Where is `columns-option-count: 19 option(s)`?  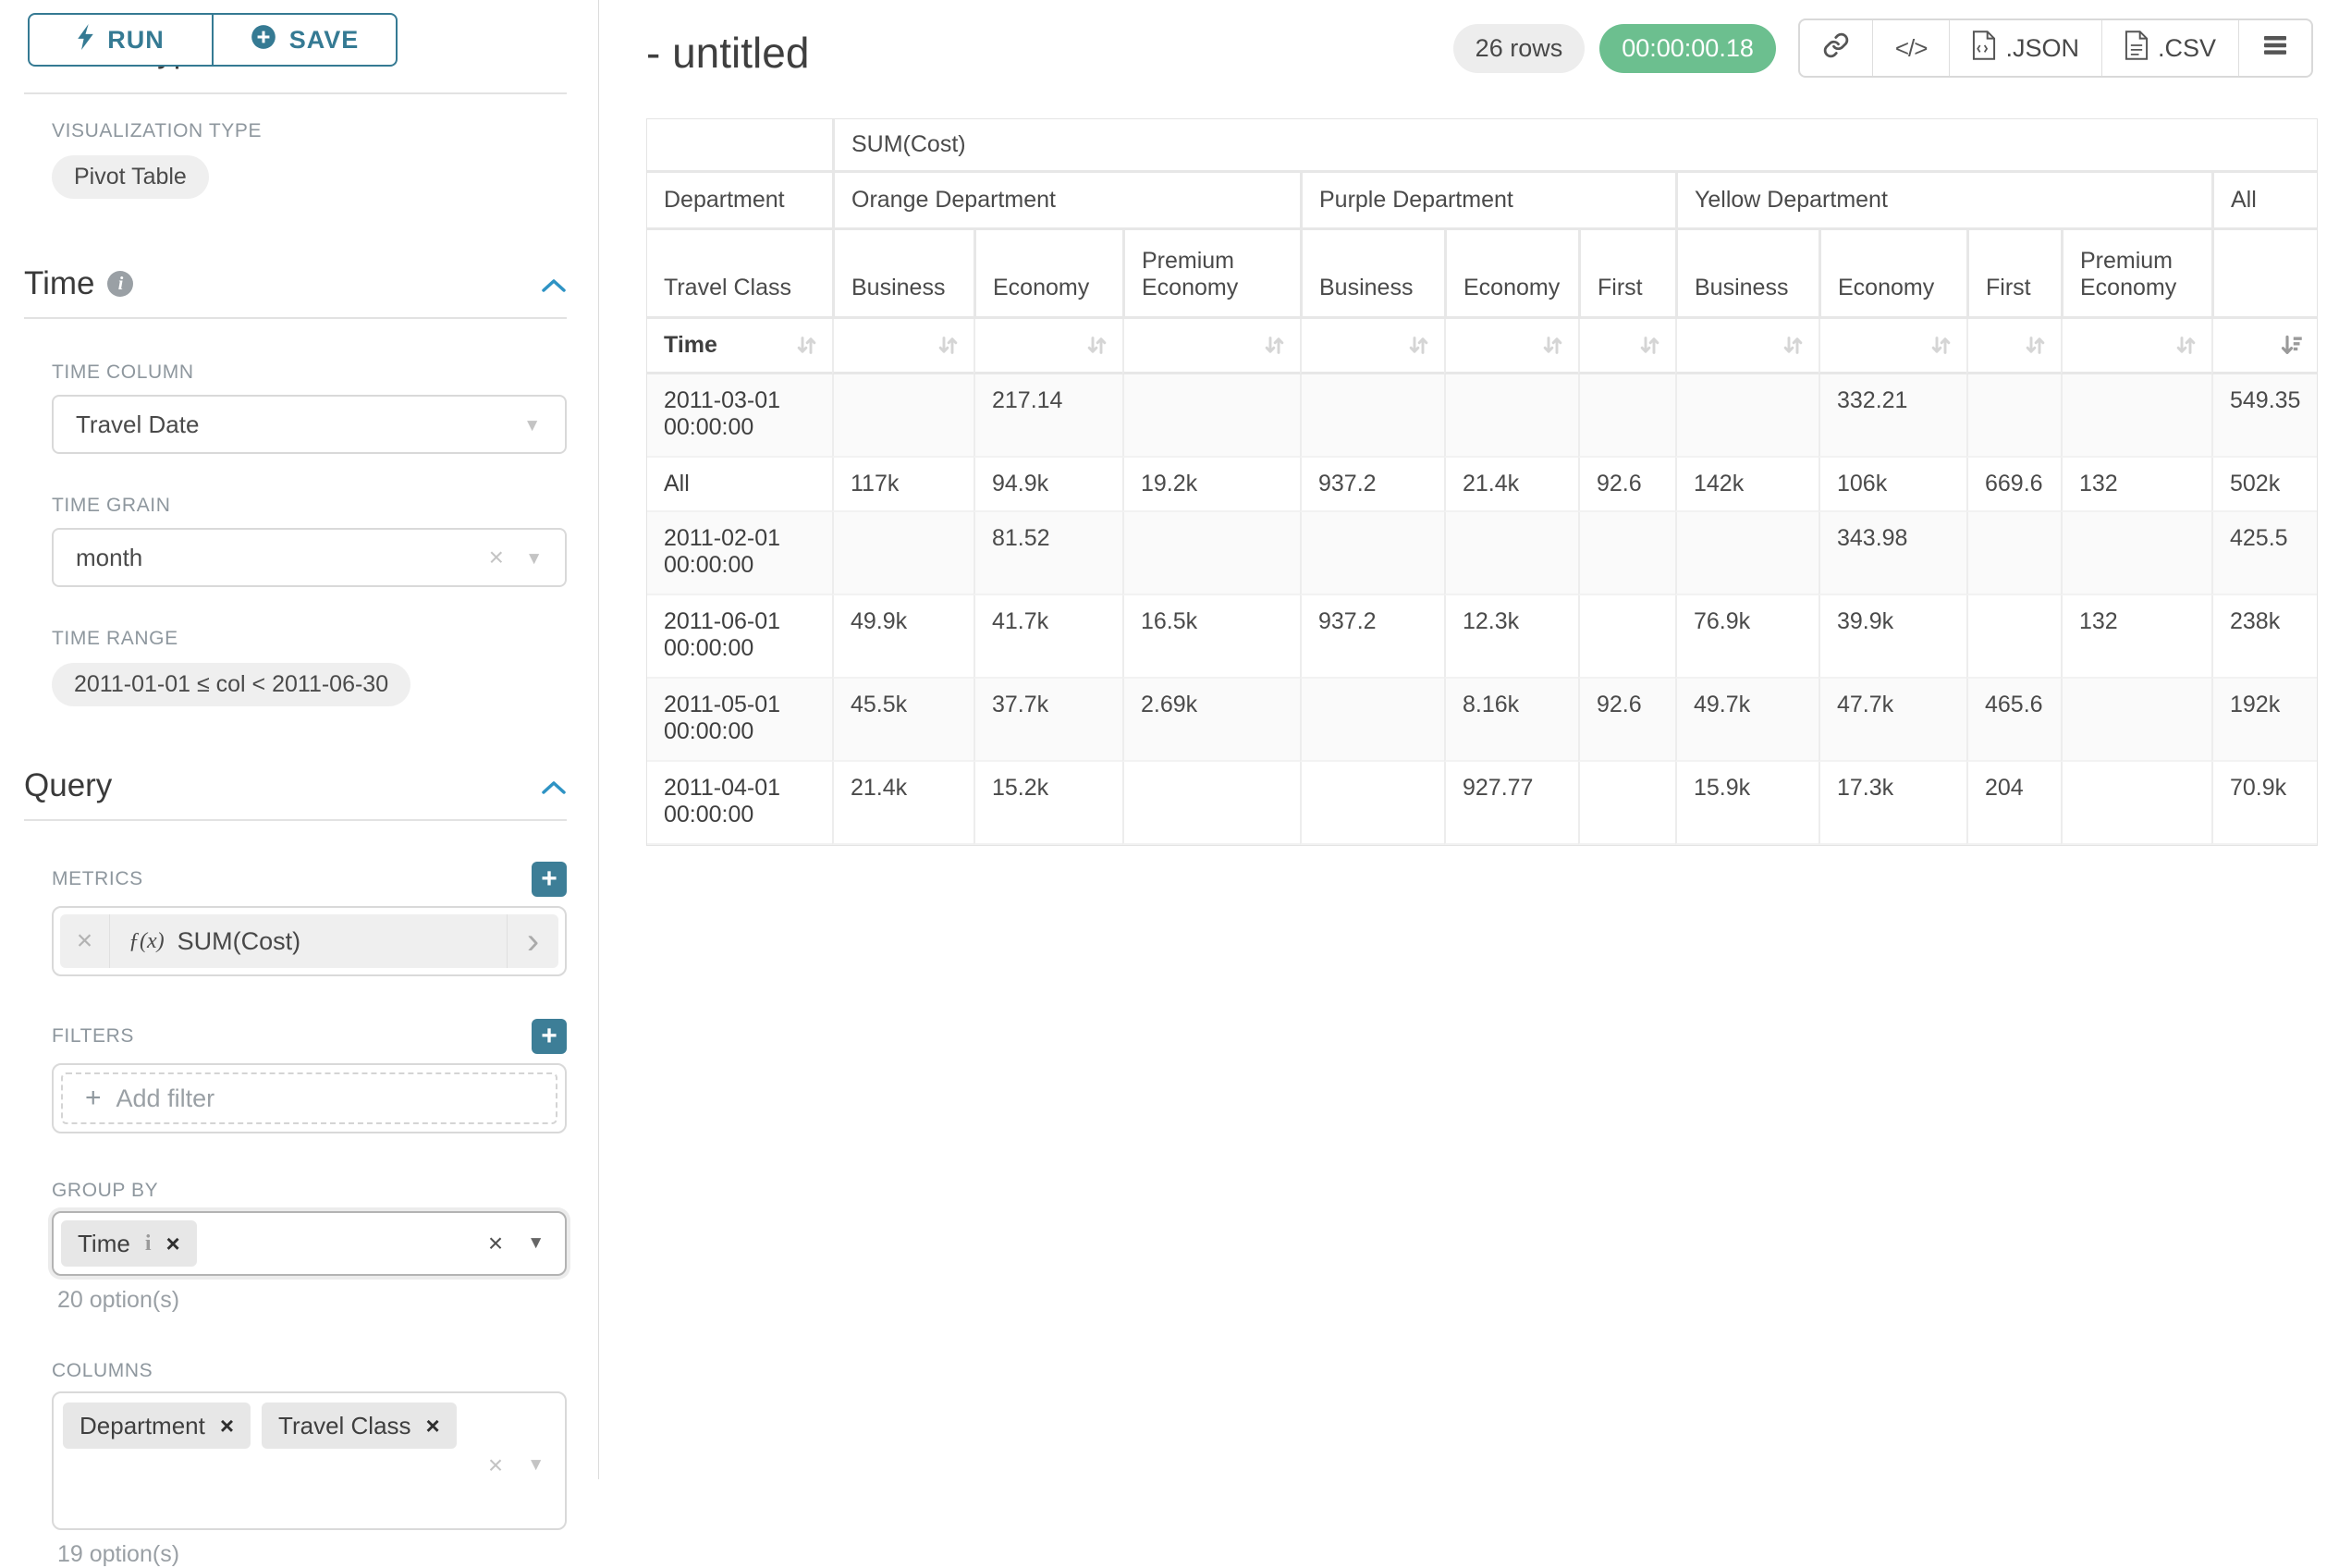 columns-option-count: 19 option(s) is located at coordinates (118, 1554).